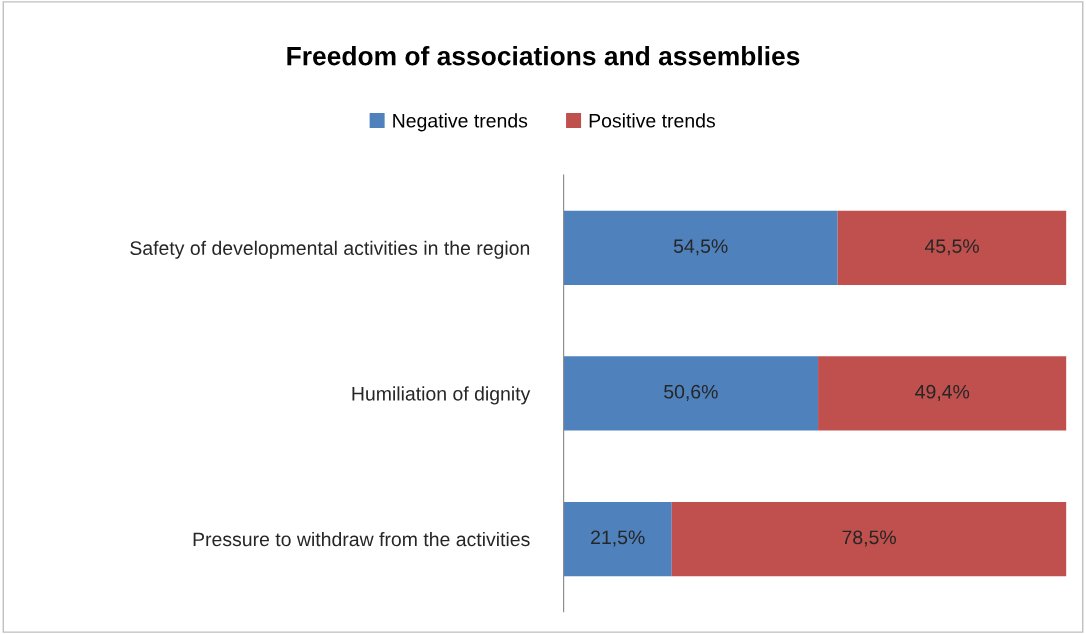  I want to click on data-label: 54,5%, so click(700, 247).